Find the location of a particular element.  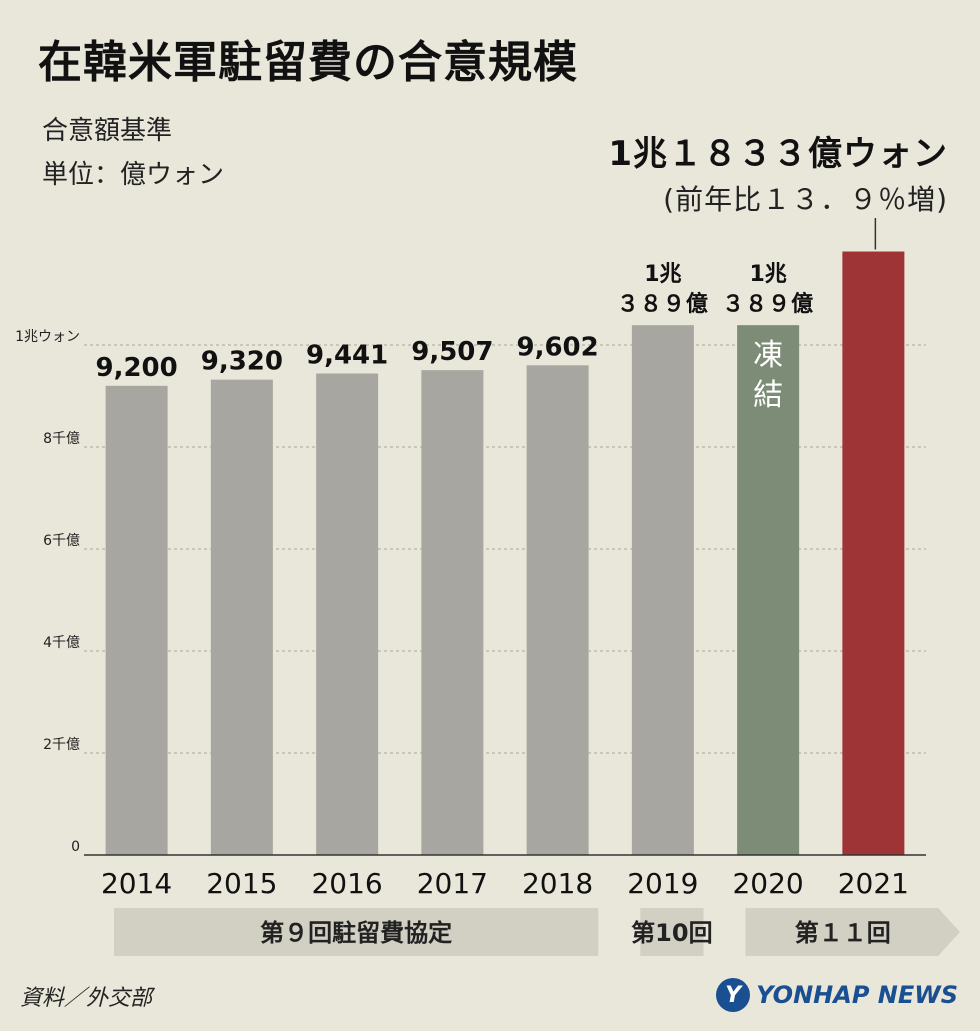

y-tick-label: 1兆ウォン is located at coordinates (47, 337).